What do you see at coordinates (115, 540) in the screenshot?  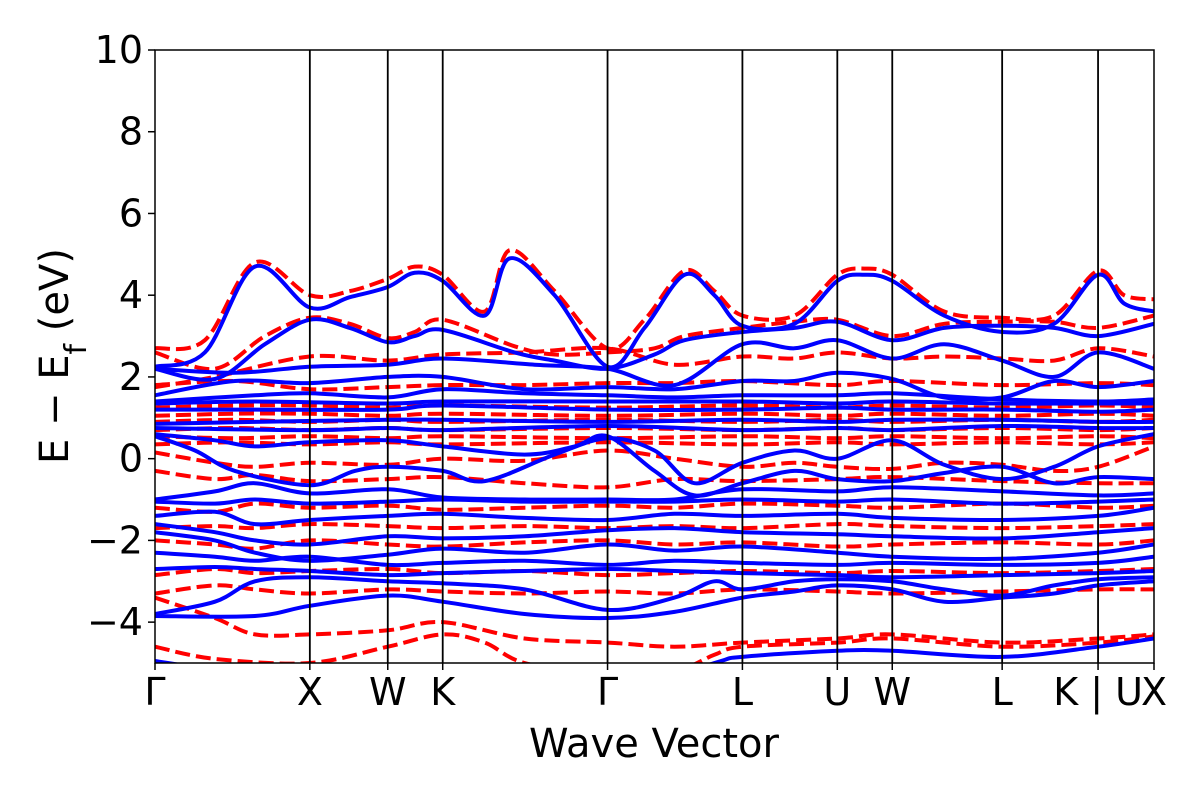 I see `y-tick-label: −2` at bounding box center [115, 540].